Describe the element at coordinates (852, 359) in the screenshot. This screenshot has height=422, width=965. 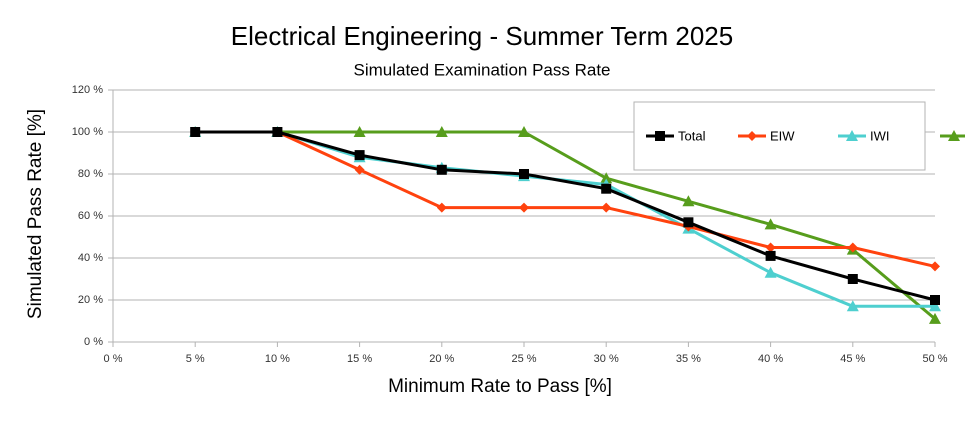
I see `x-tick-label: 45 %` at that location.